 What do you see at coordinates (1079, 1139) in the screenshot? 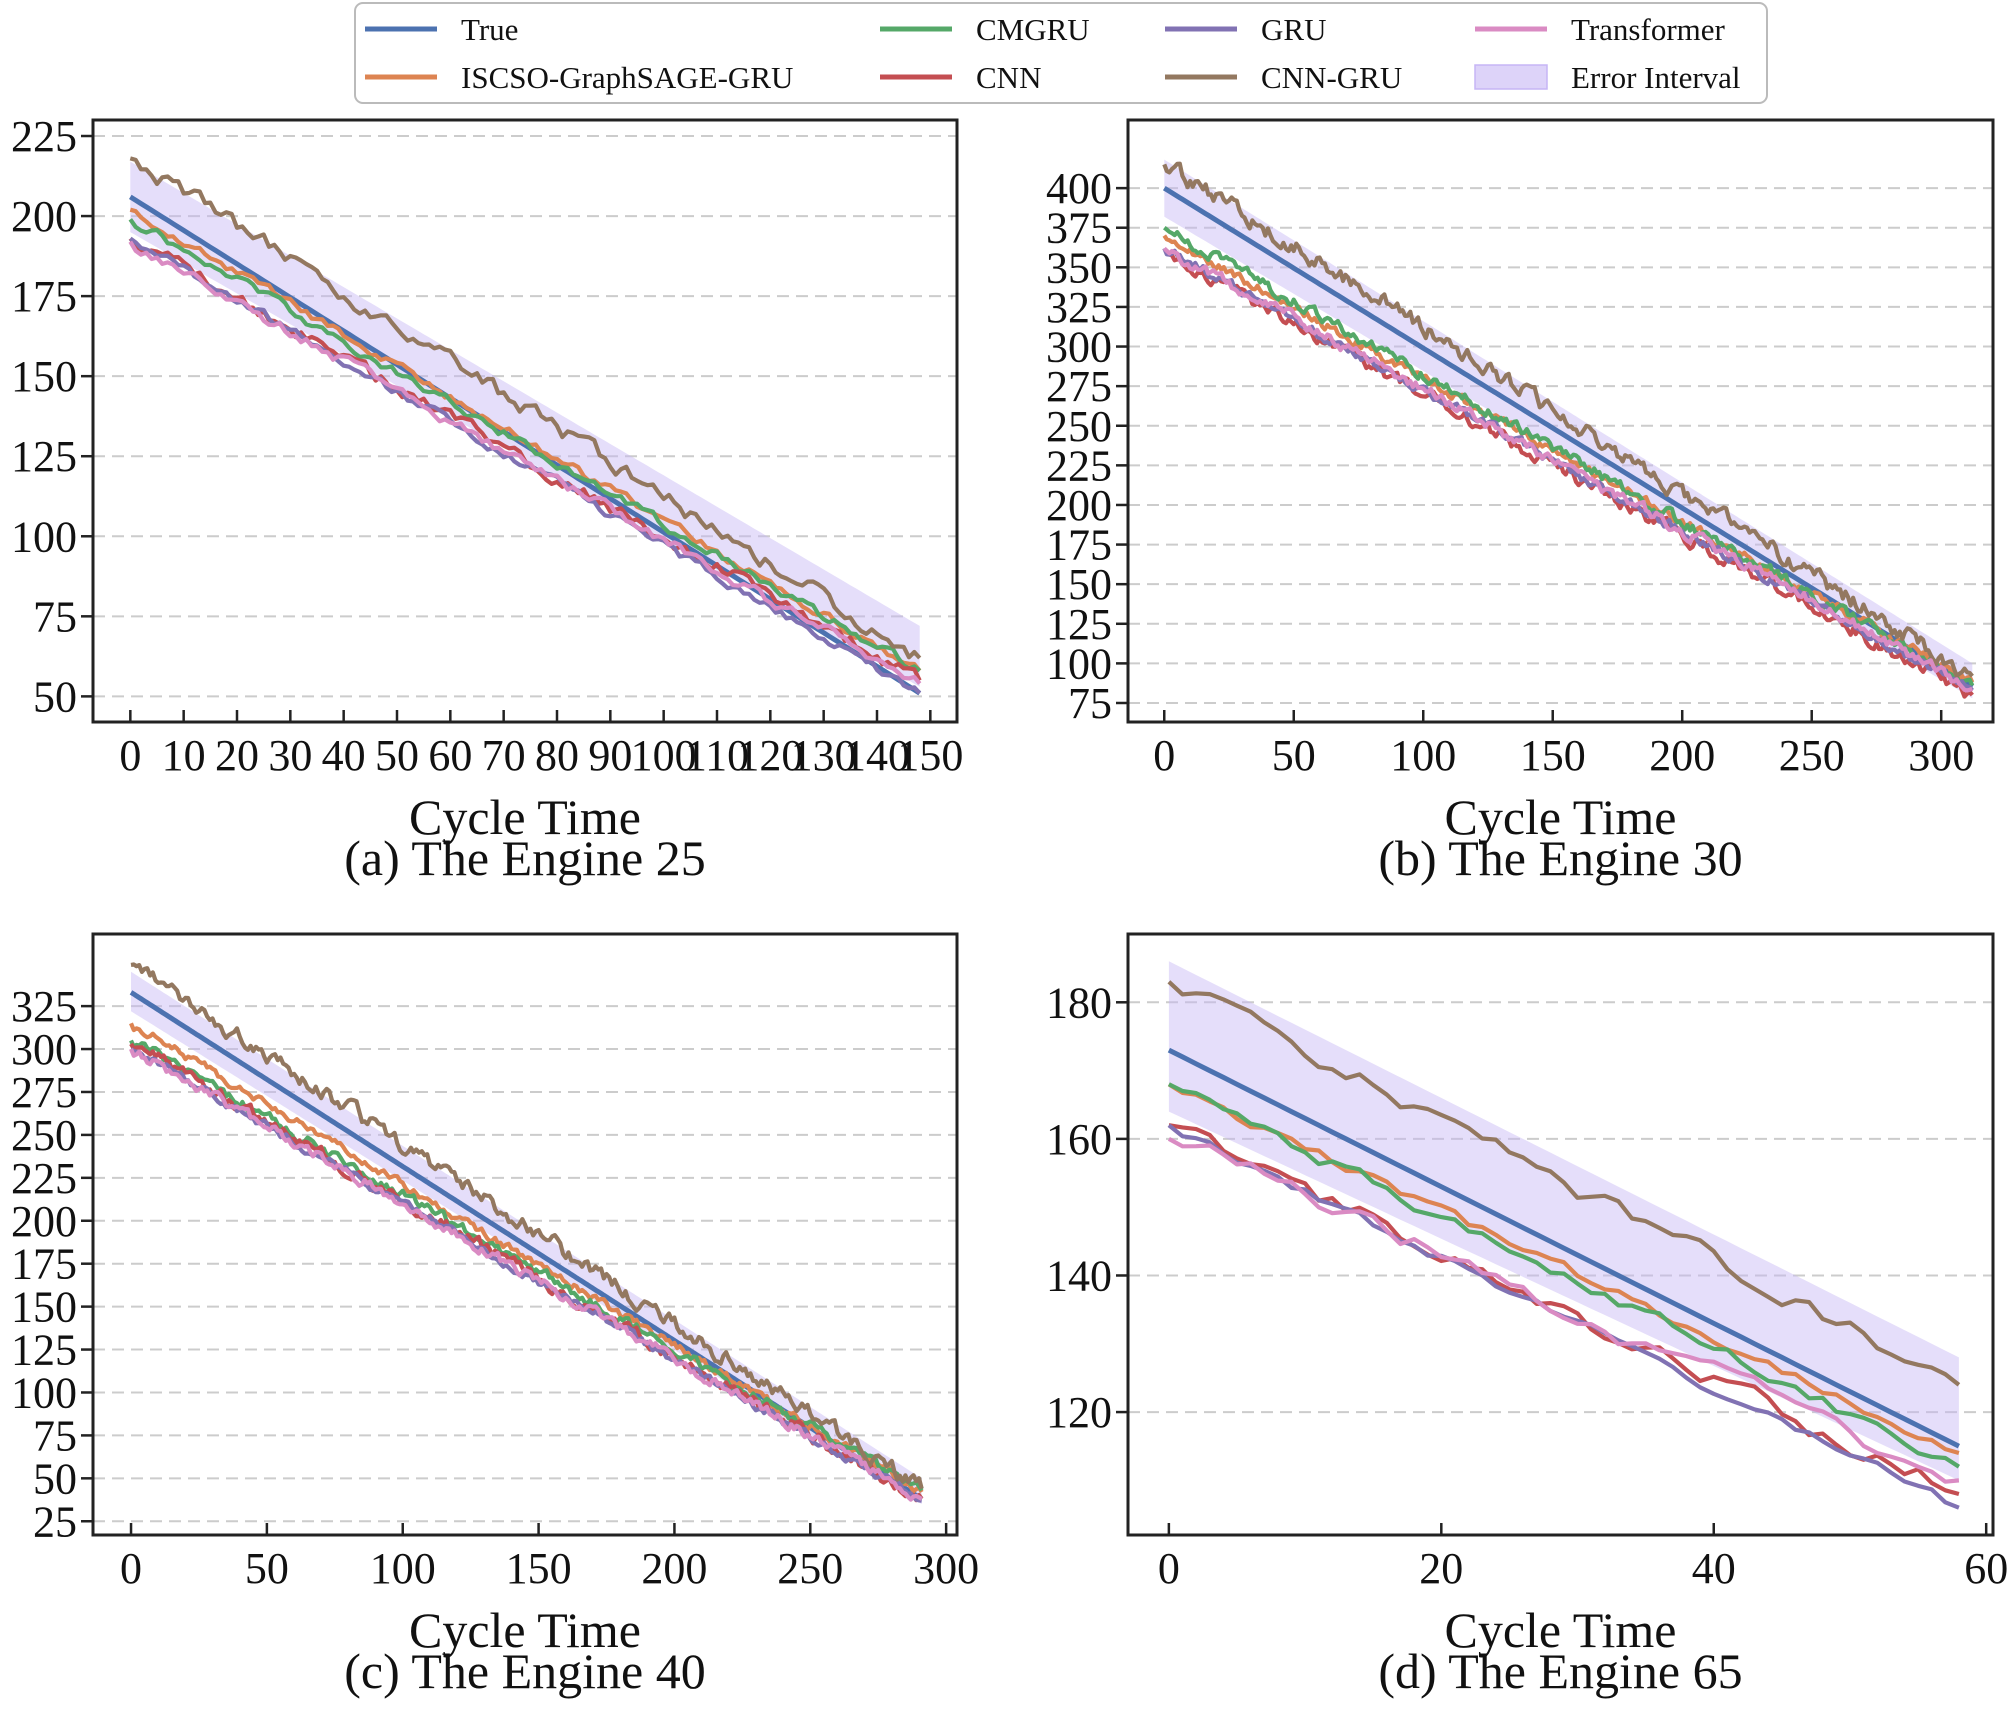
I see `y-tick-label: 160` at bounding box center [1079, 1139].